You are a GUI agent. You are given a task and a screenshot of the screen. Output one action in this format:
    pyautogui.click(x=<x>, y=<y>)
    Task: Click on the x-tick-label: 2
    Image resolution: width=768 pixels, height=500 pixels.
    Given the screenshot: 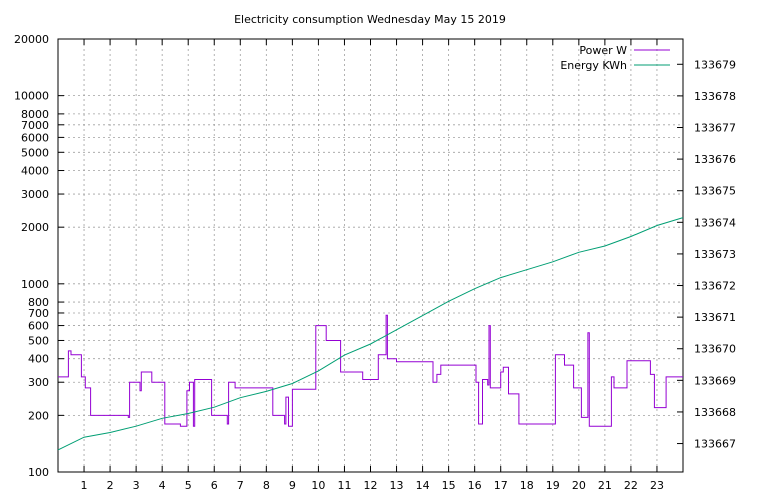 What is the action you would take?
    pyautogui.click(x=110, y=485)
    